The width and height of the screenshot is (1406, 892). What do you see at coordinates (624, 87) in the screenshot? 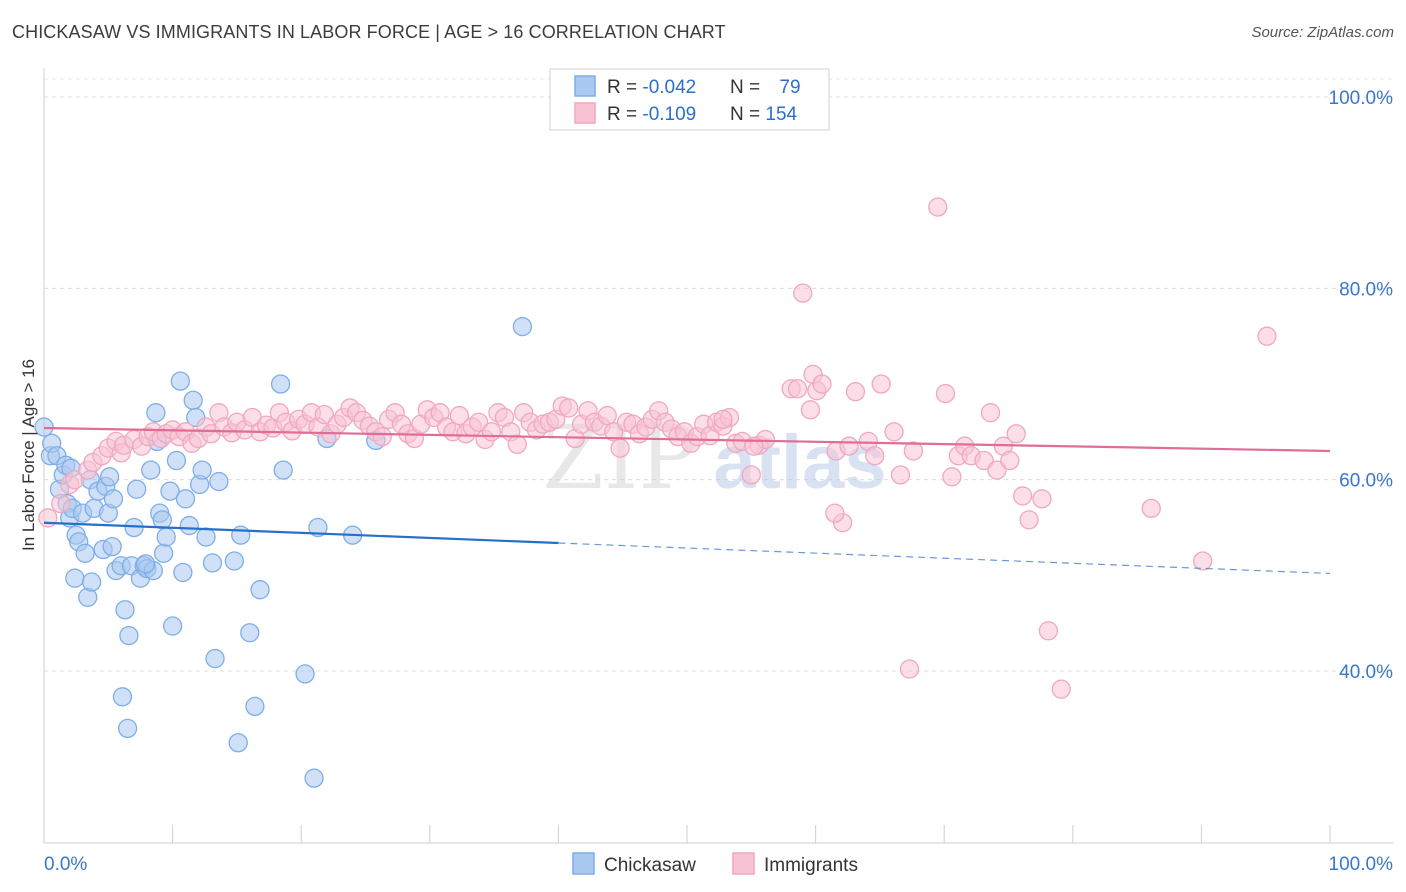
I see `stats-r-label-chickasaw: R =` at bounding box center [624, 87].